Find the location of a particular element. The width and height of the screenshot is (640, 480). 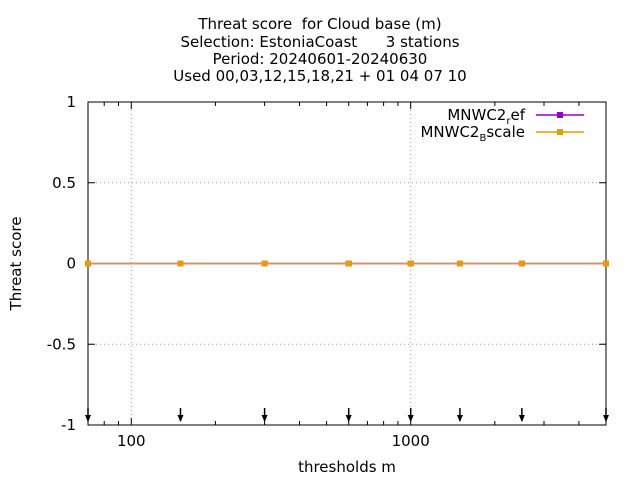

x-axis-label: thresholds m is located at coordinates (347, 467).